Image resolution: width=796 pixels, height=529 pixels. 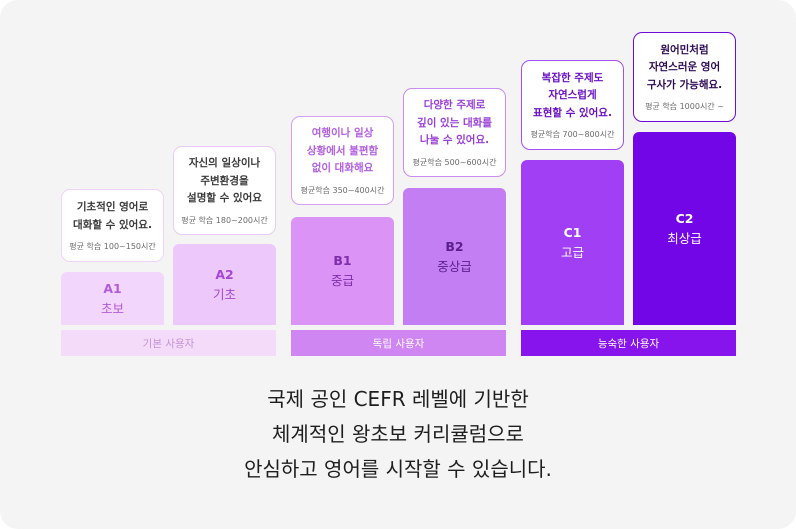 I want to click on level-b2-bar: B2 중상급, so click(x=454, y=256).